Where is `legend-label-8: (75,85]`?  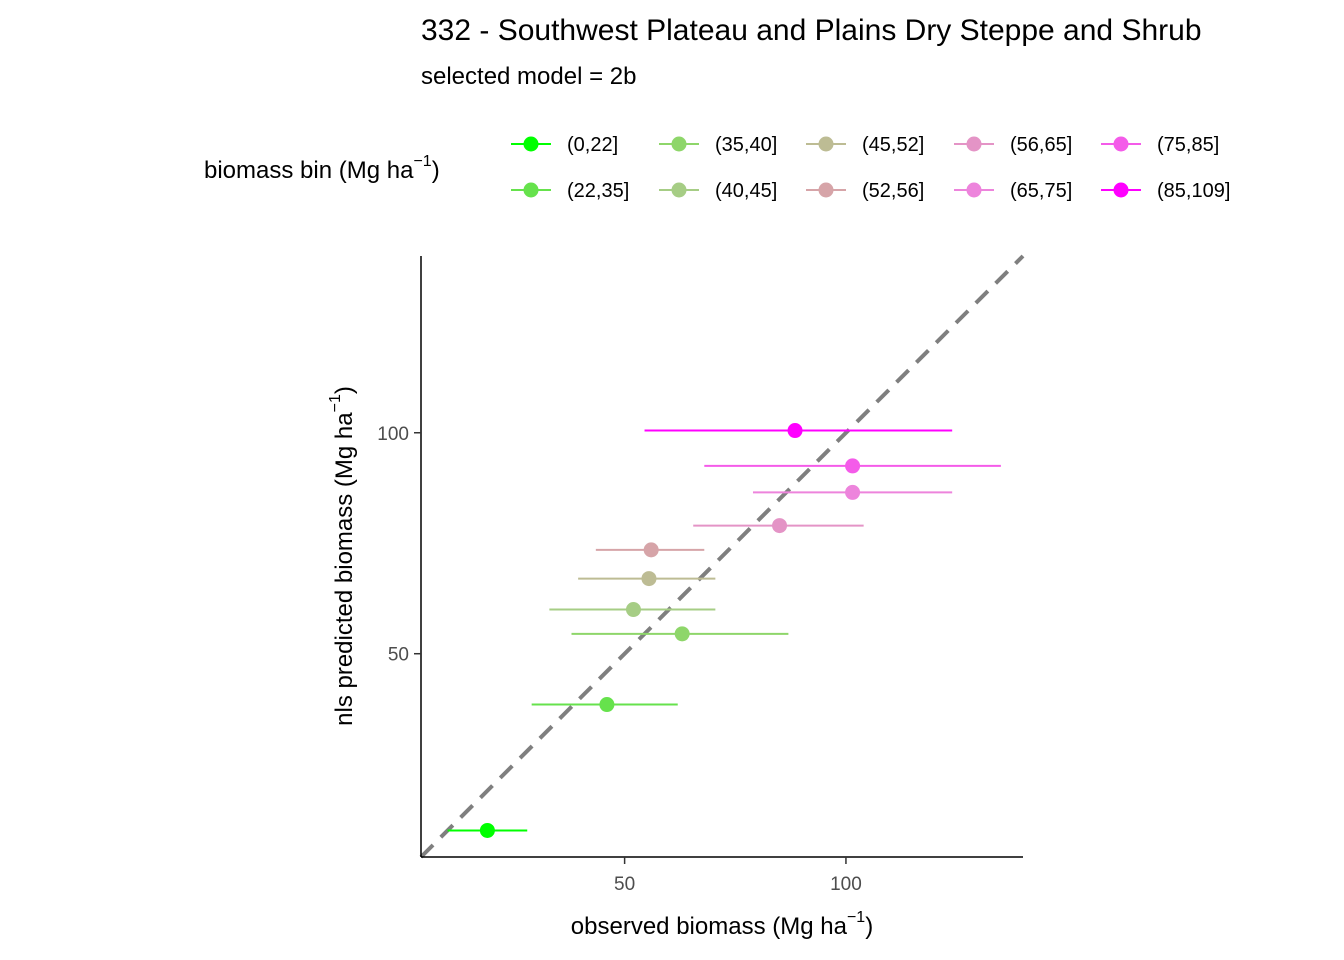 legend-label-8: (75,85] is located at coordinates (1188, 145).